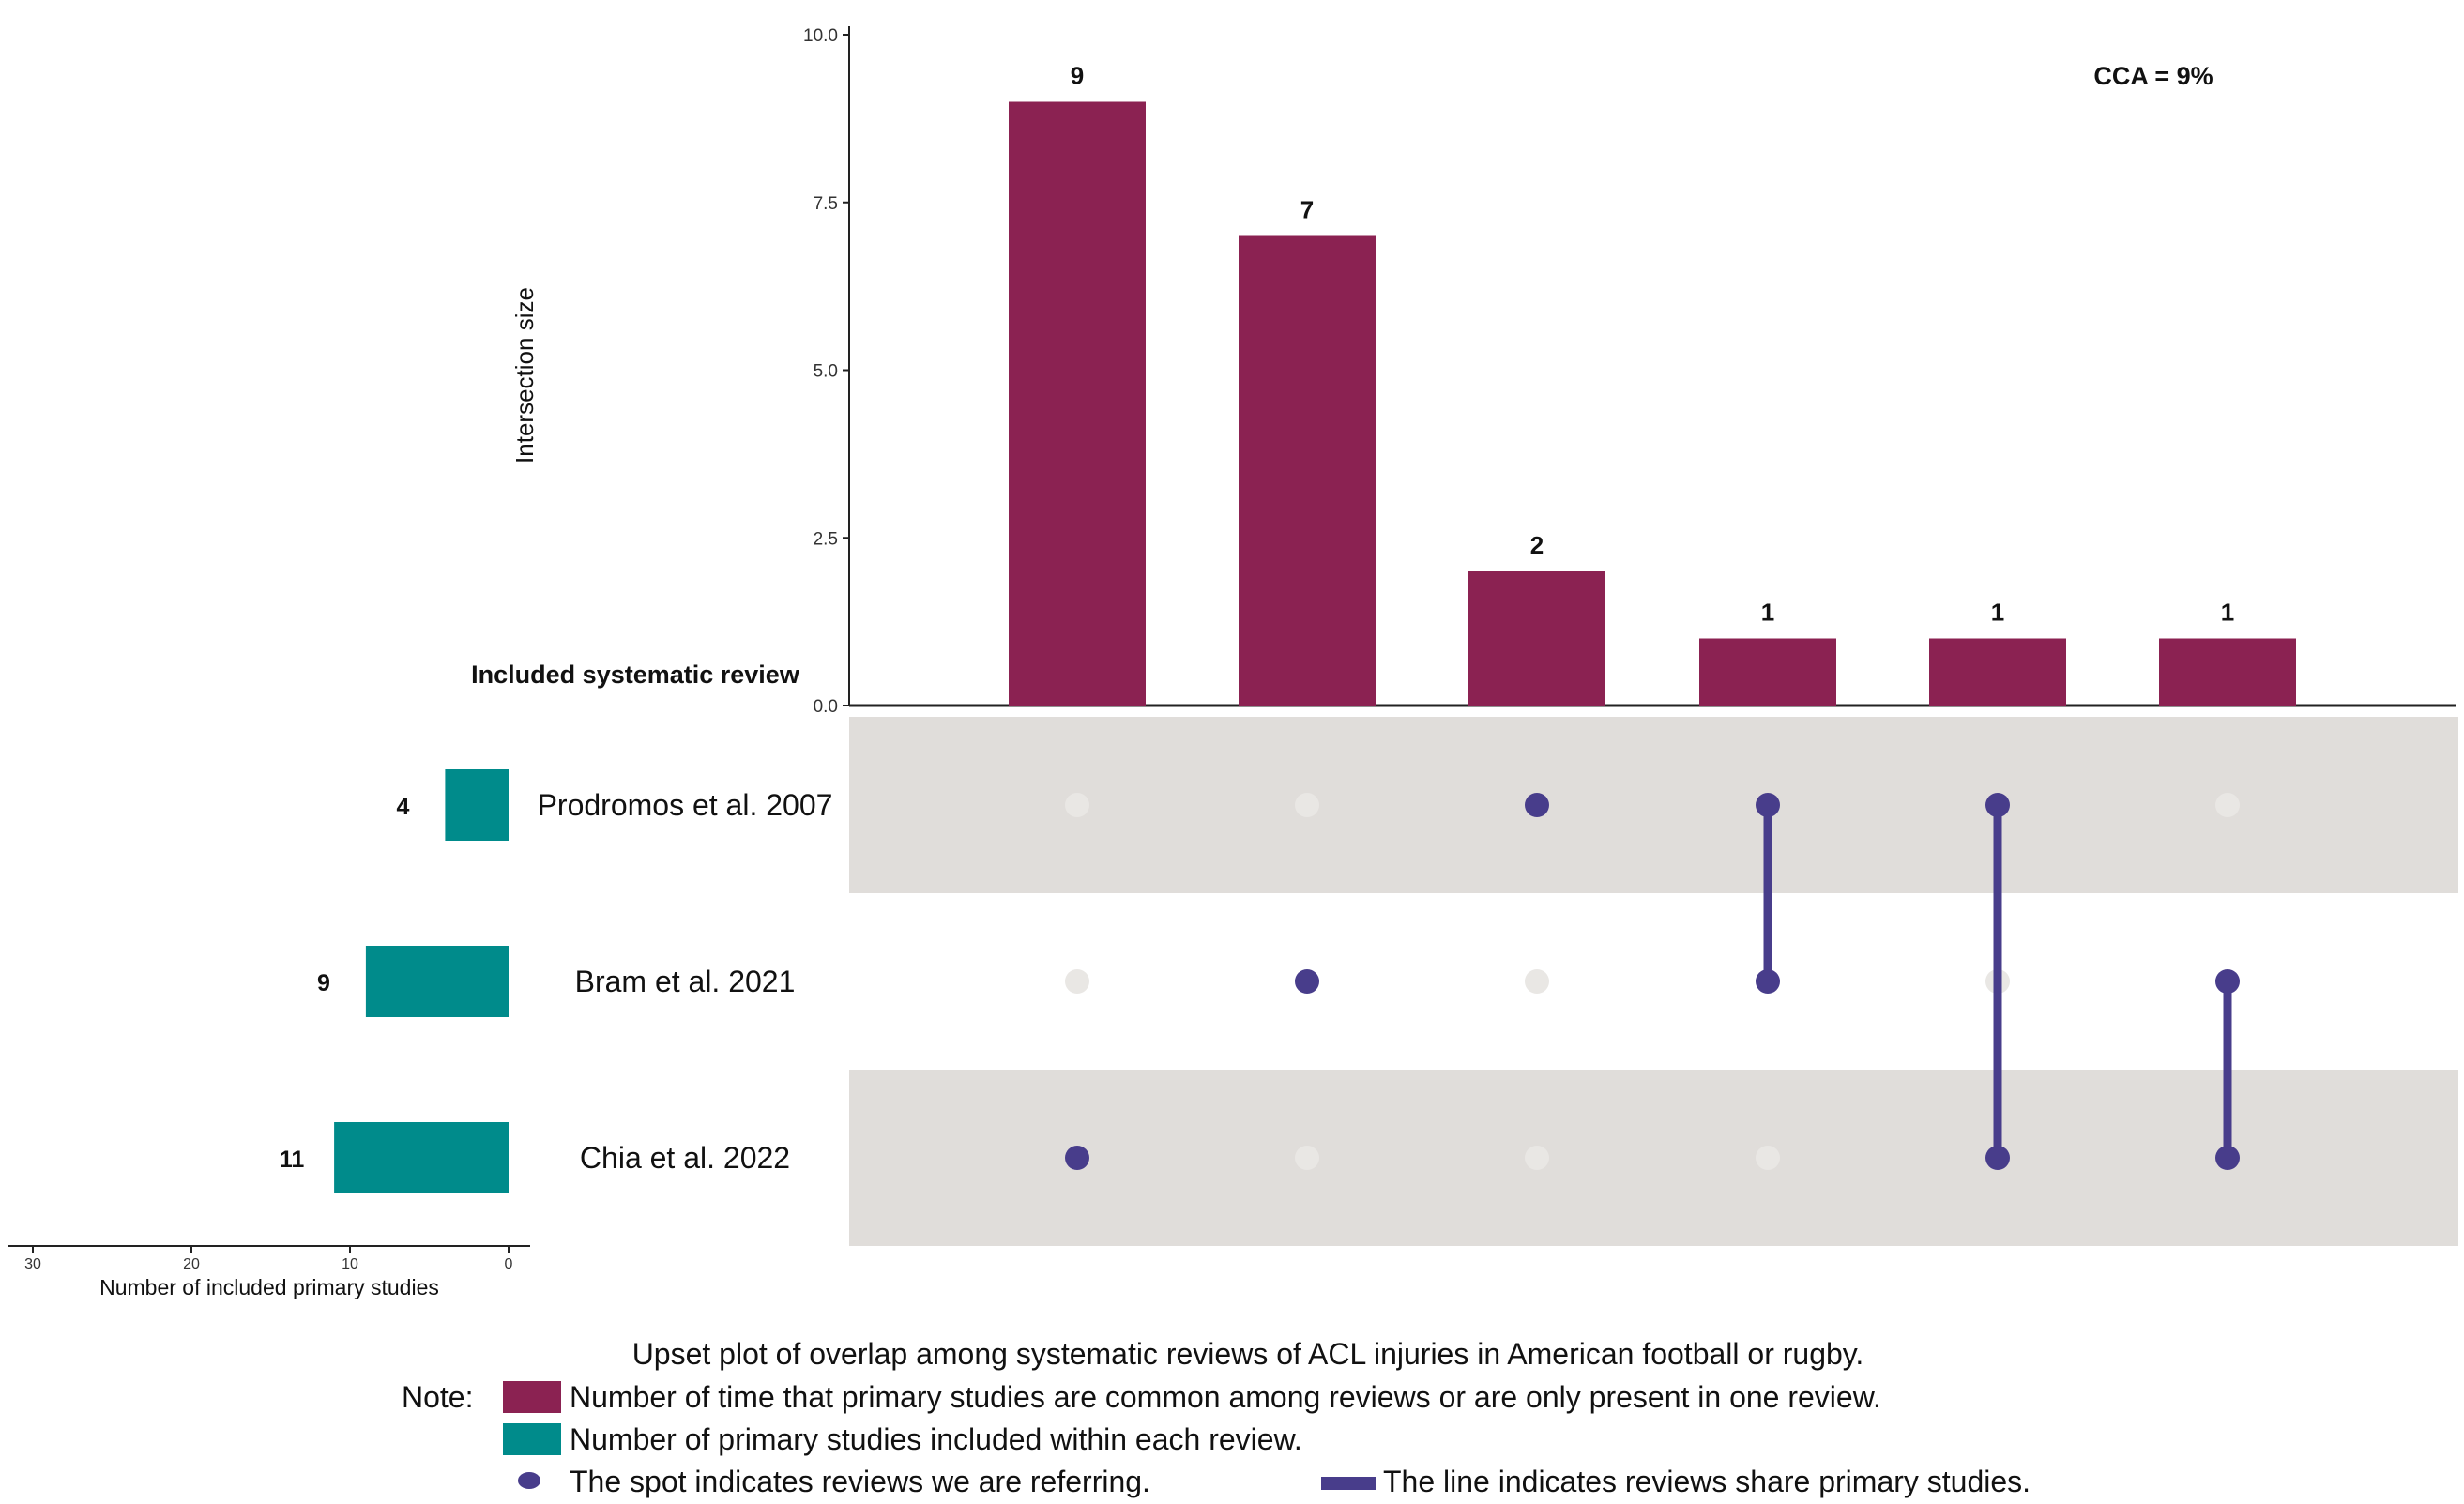 Image resolution: width=2464 pixels, height=1504 pixels. I want to click on y-axis-ticks: 10.0 7.5 5.0 2.5 0.0, so click(826, 371).